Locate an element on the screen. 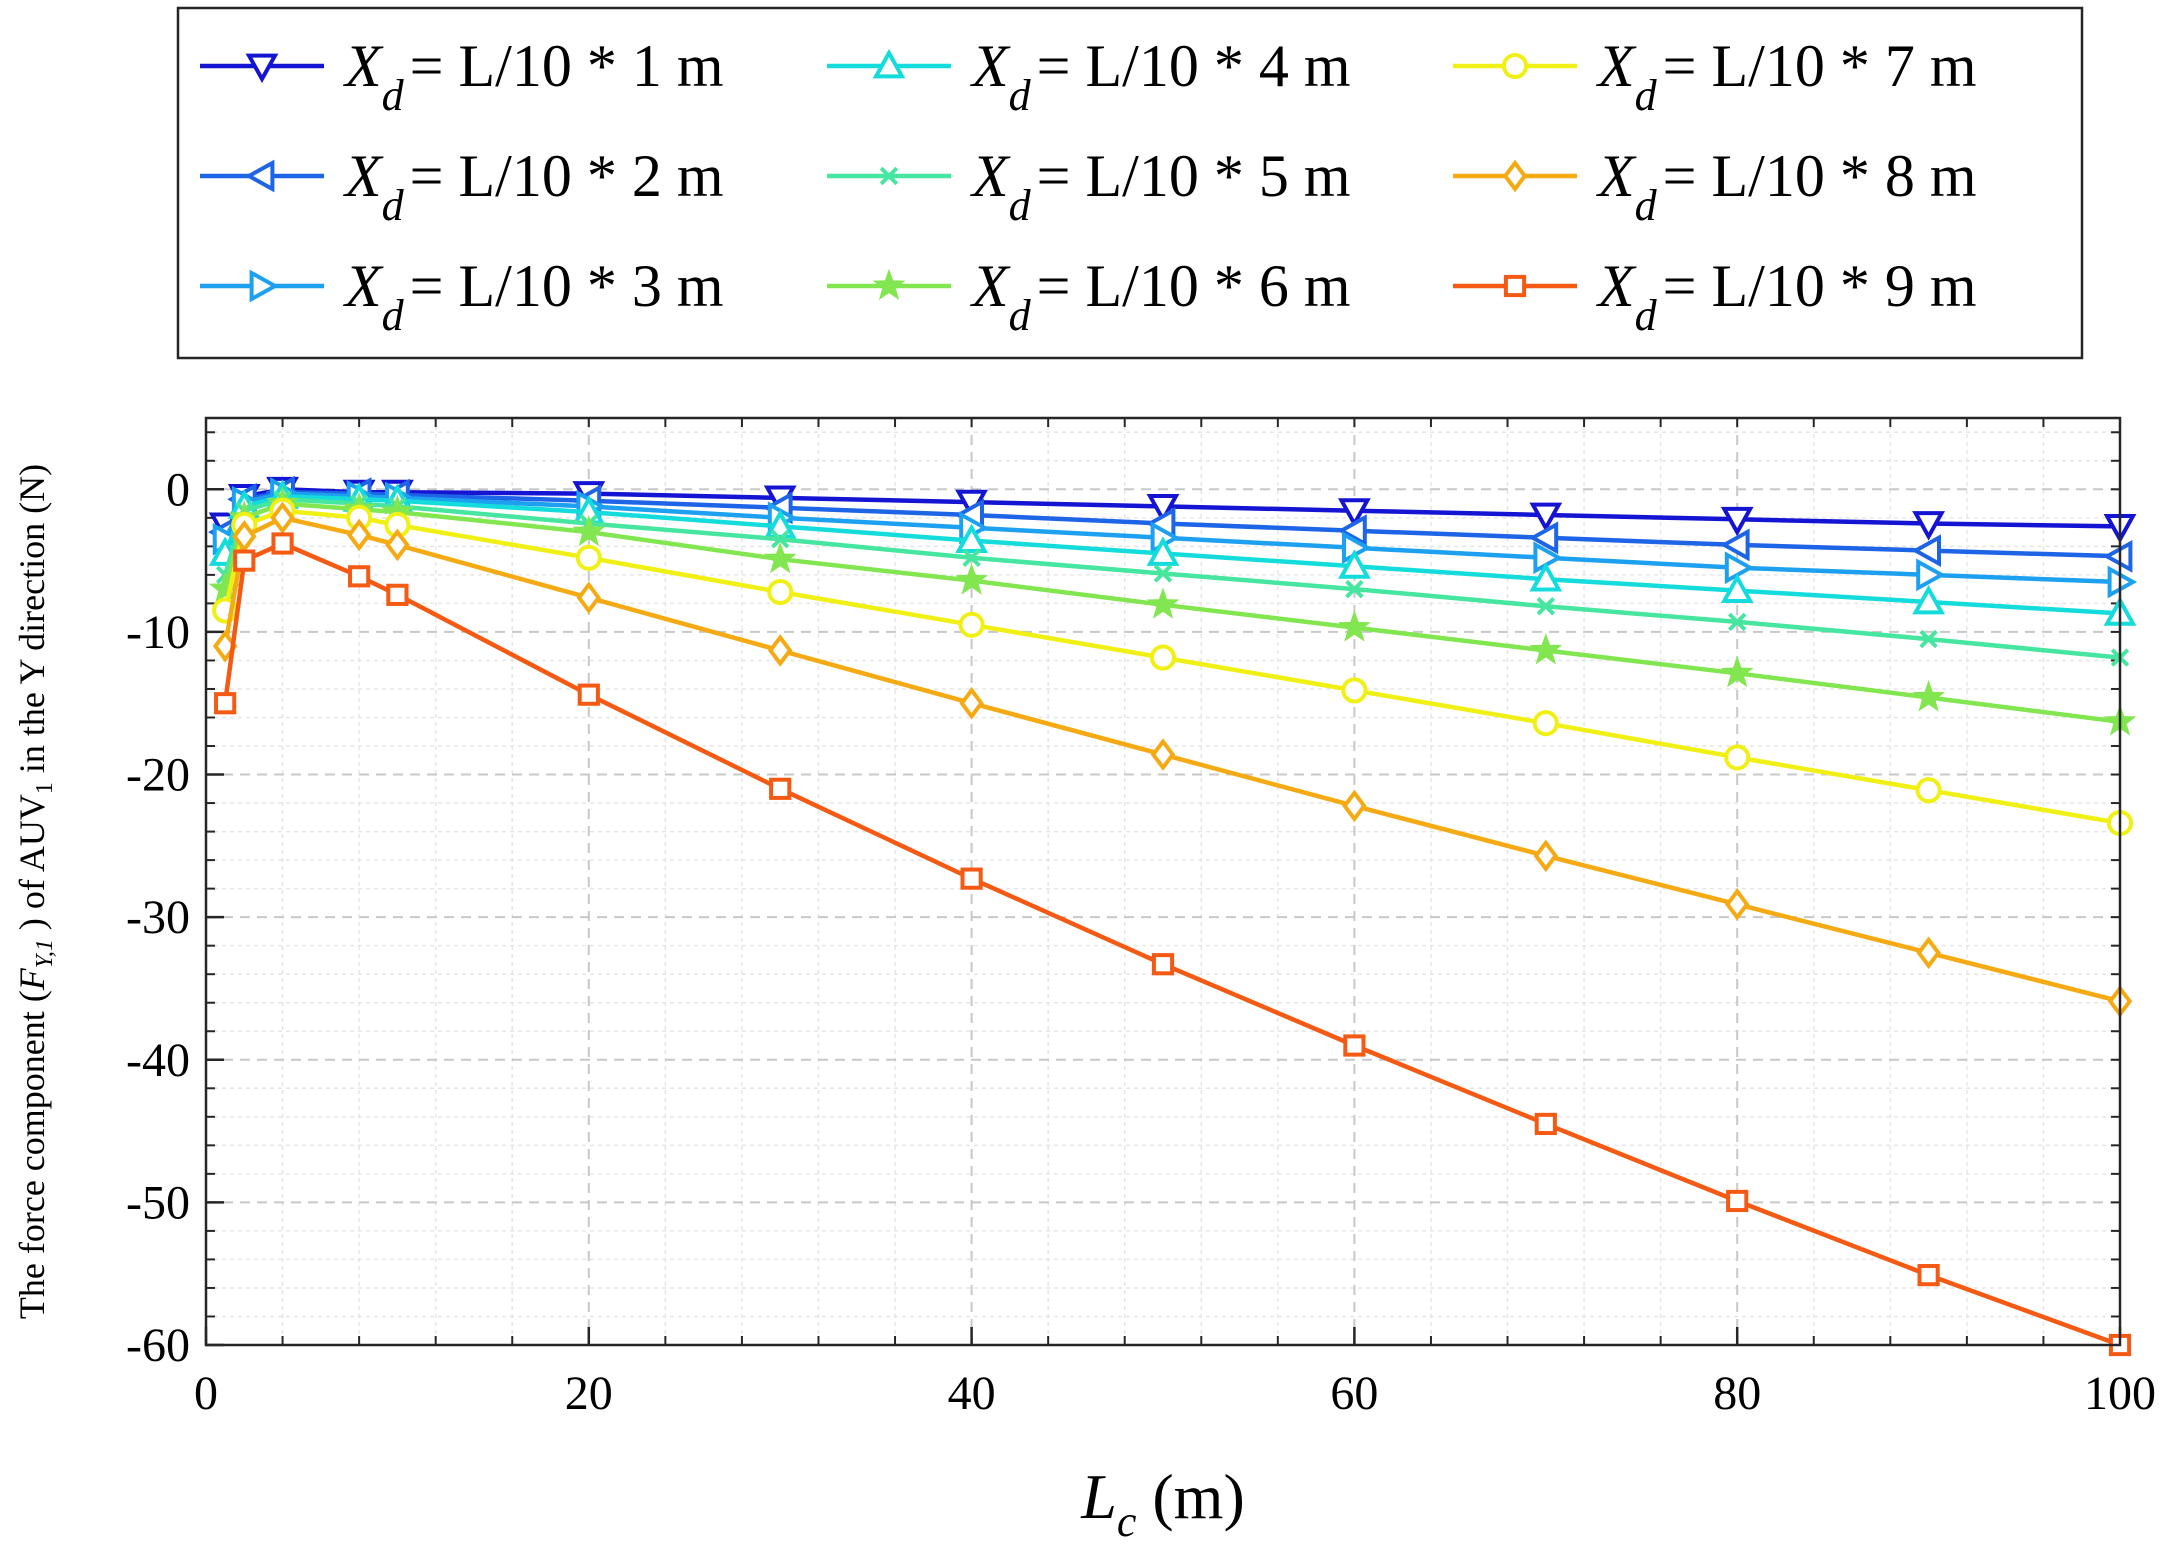 This screenshot has height=1560, width=2172. legend-label: Xd = L/10 * 4 m is located at coordinates (1160, 76).